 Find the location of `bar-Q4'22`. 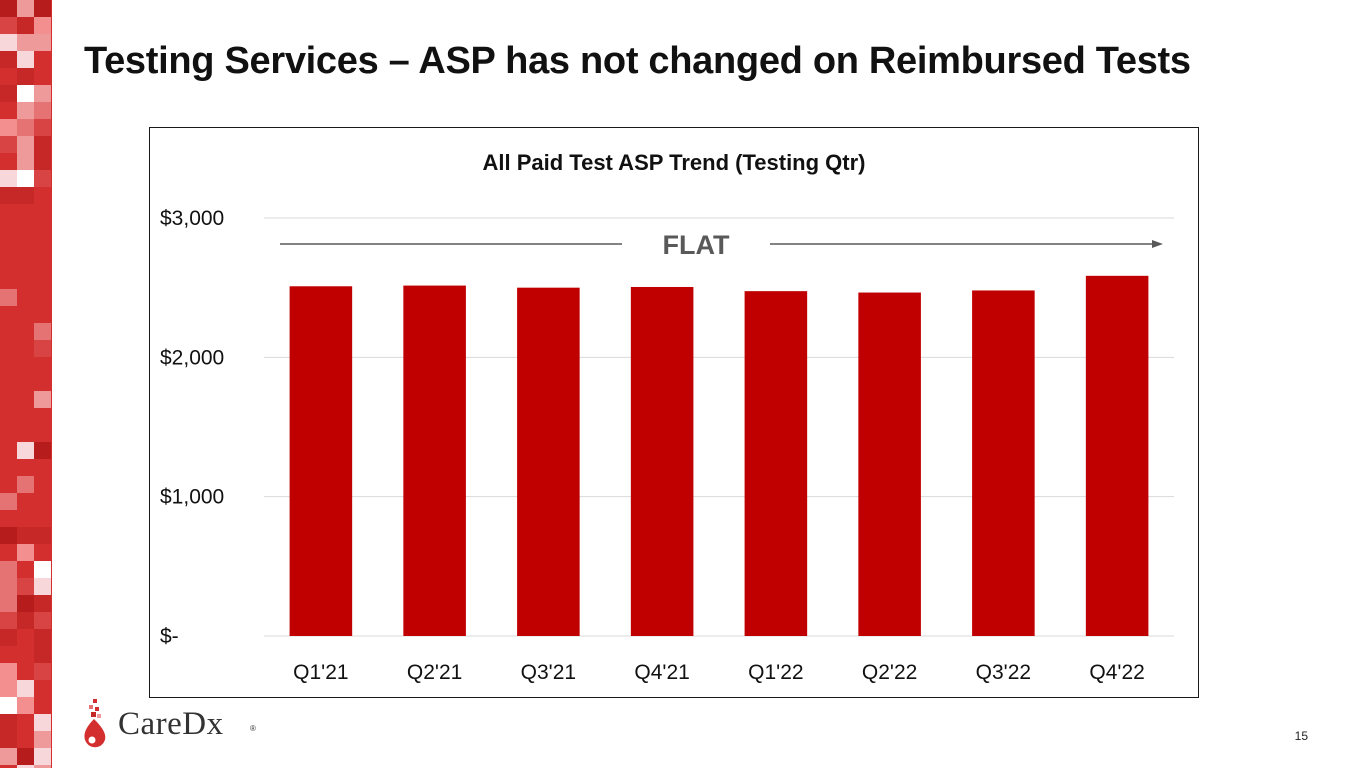

bar-Q4'22 is located at coordinates (1117, 455).